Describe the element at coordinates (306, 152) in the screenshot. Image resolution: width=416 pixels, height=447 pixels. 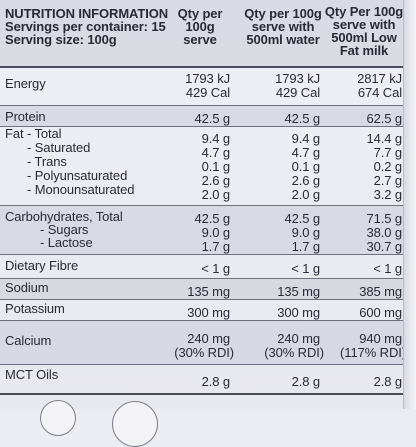
I see `fat-saturated-c2: 4.7 g` at that location.